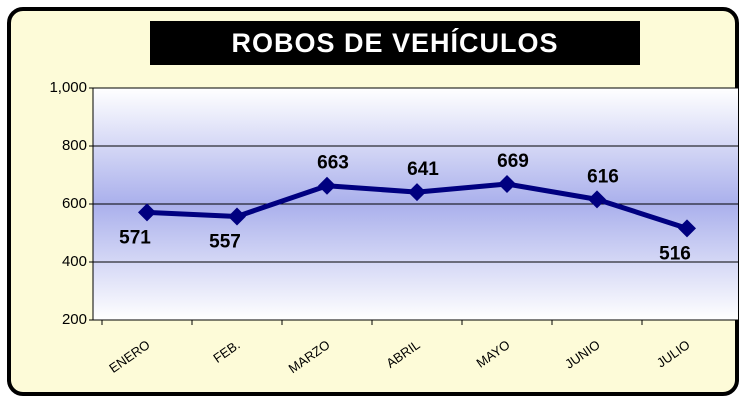 Image resolution: width=746 pixels, height=401 pixels. I want to click on data-label: 663, so click(333, 163).